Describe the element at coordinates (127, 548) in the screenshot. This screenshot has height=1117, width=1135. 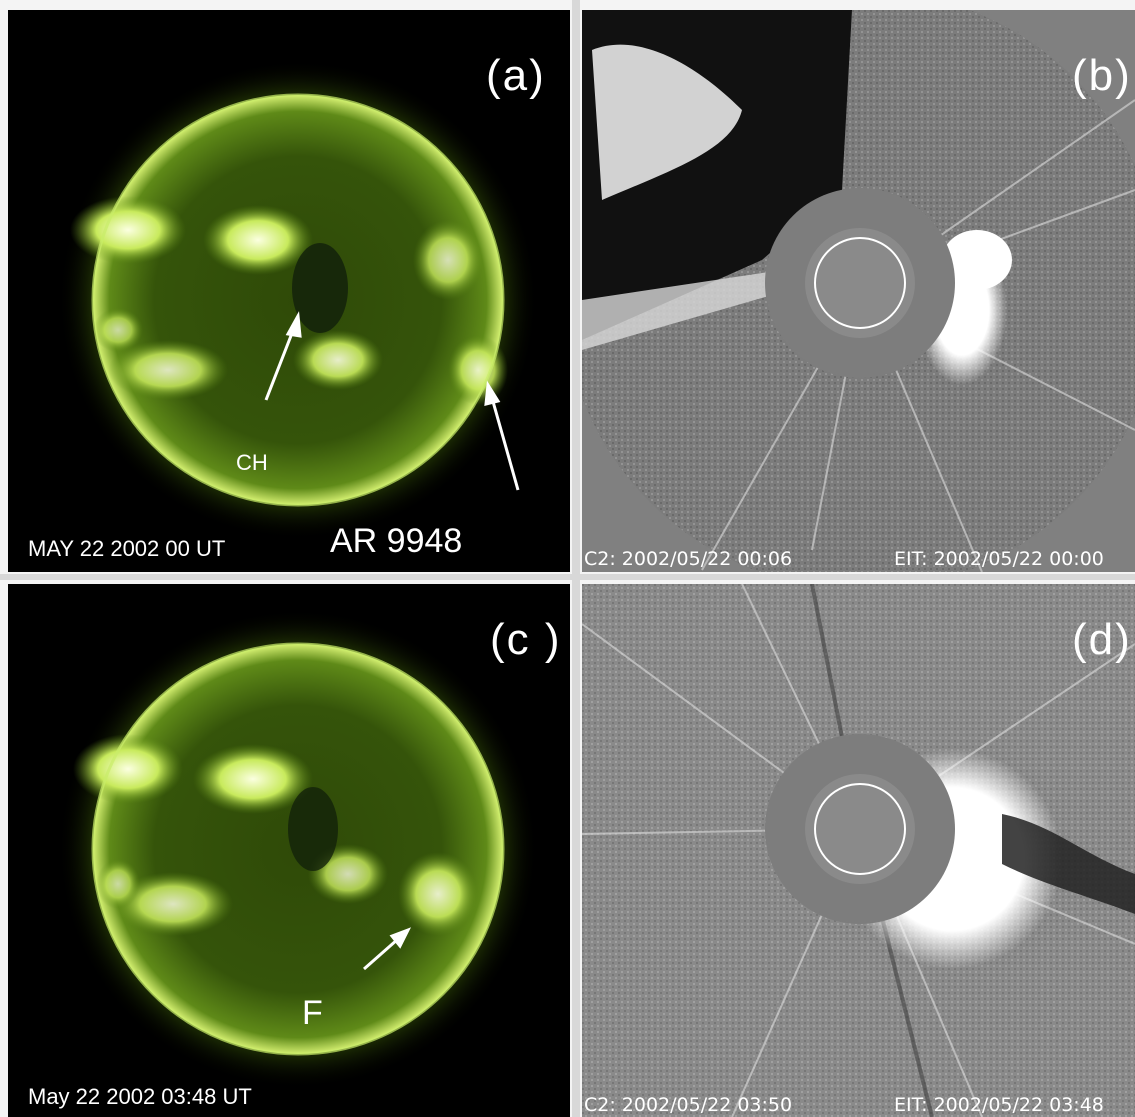
I see `panel-a-date: MAY 22 2002 00 UT` at that location.